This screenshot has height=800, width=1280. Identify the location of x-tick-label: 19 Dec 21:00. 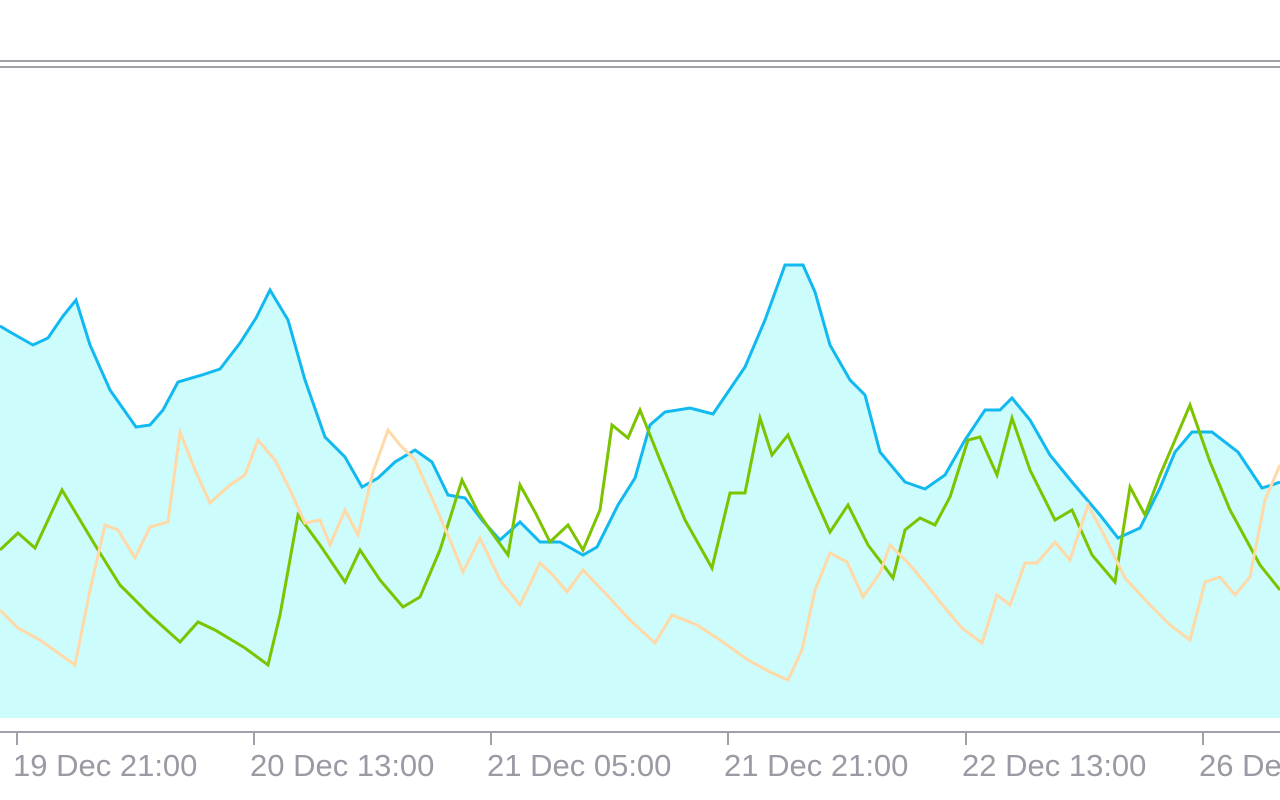
(105, 765).